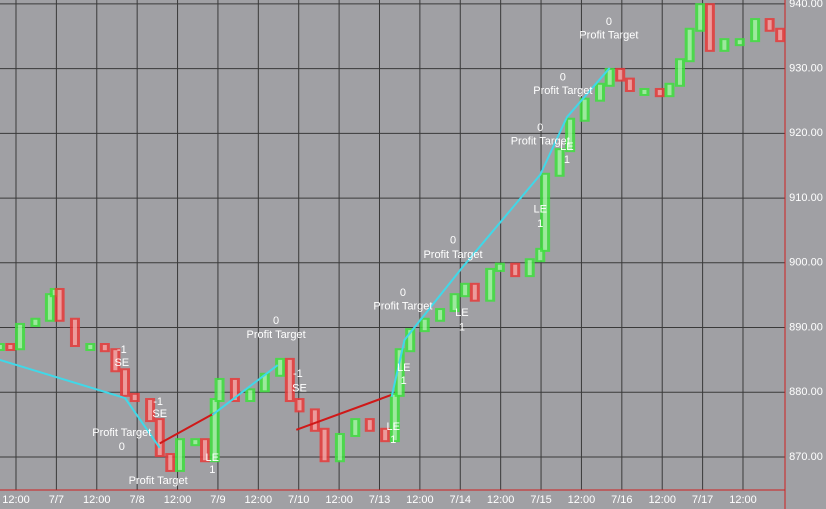  What do you see at coordinates (56, 500) in the screenshot?
I see `x-tick-label: 7/7` at bounding box center [56, 500].